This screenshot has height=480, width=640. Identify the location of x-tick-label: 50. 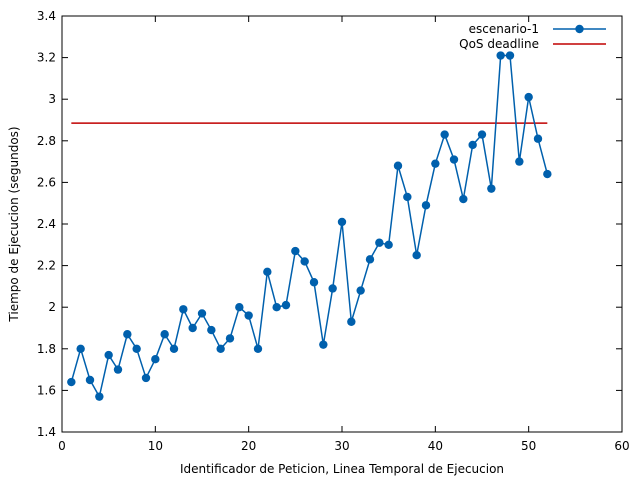
(528, 446).